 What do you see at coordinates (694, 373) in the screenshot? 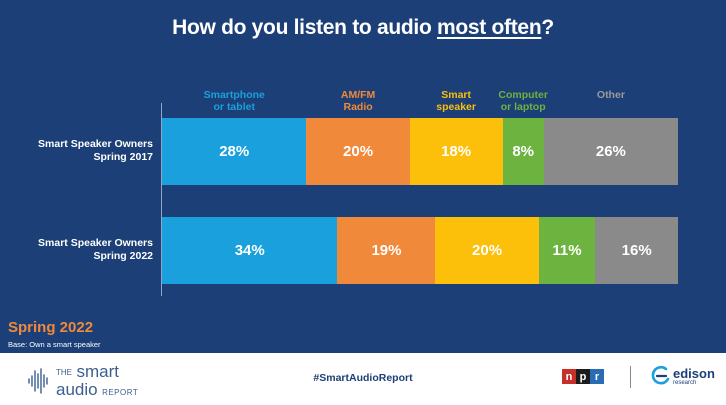
I see `edison-name: edison` at bounding box center [694, 373].